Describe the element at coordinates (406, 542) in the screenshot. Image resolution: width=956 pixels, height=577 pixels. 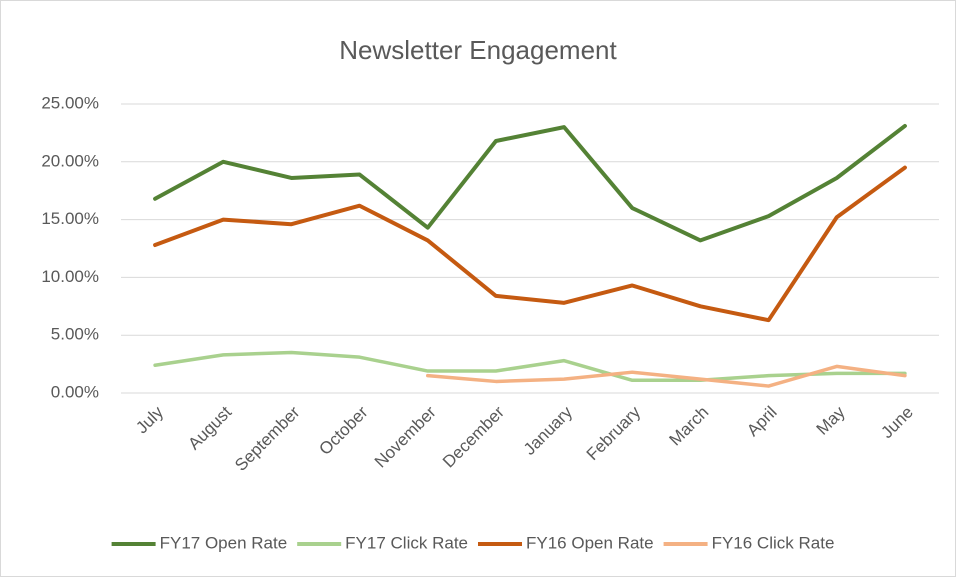
I see `legend-label: FY17 Click Rate` at that location.